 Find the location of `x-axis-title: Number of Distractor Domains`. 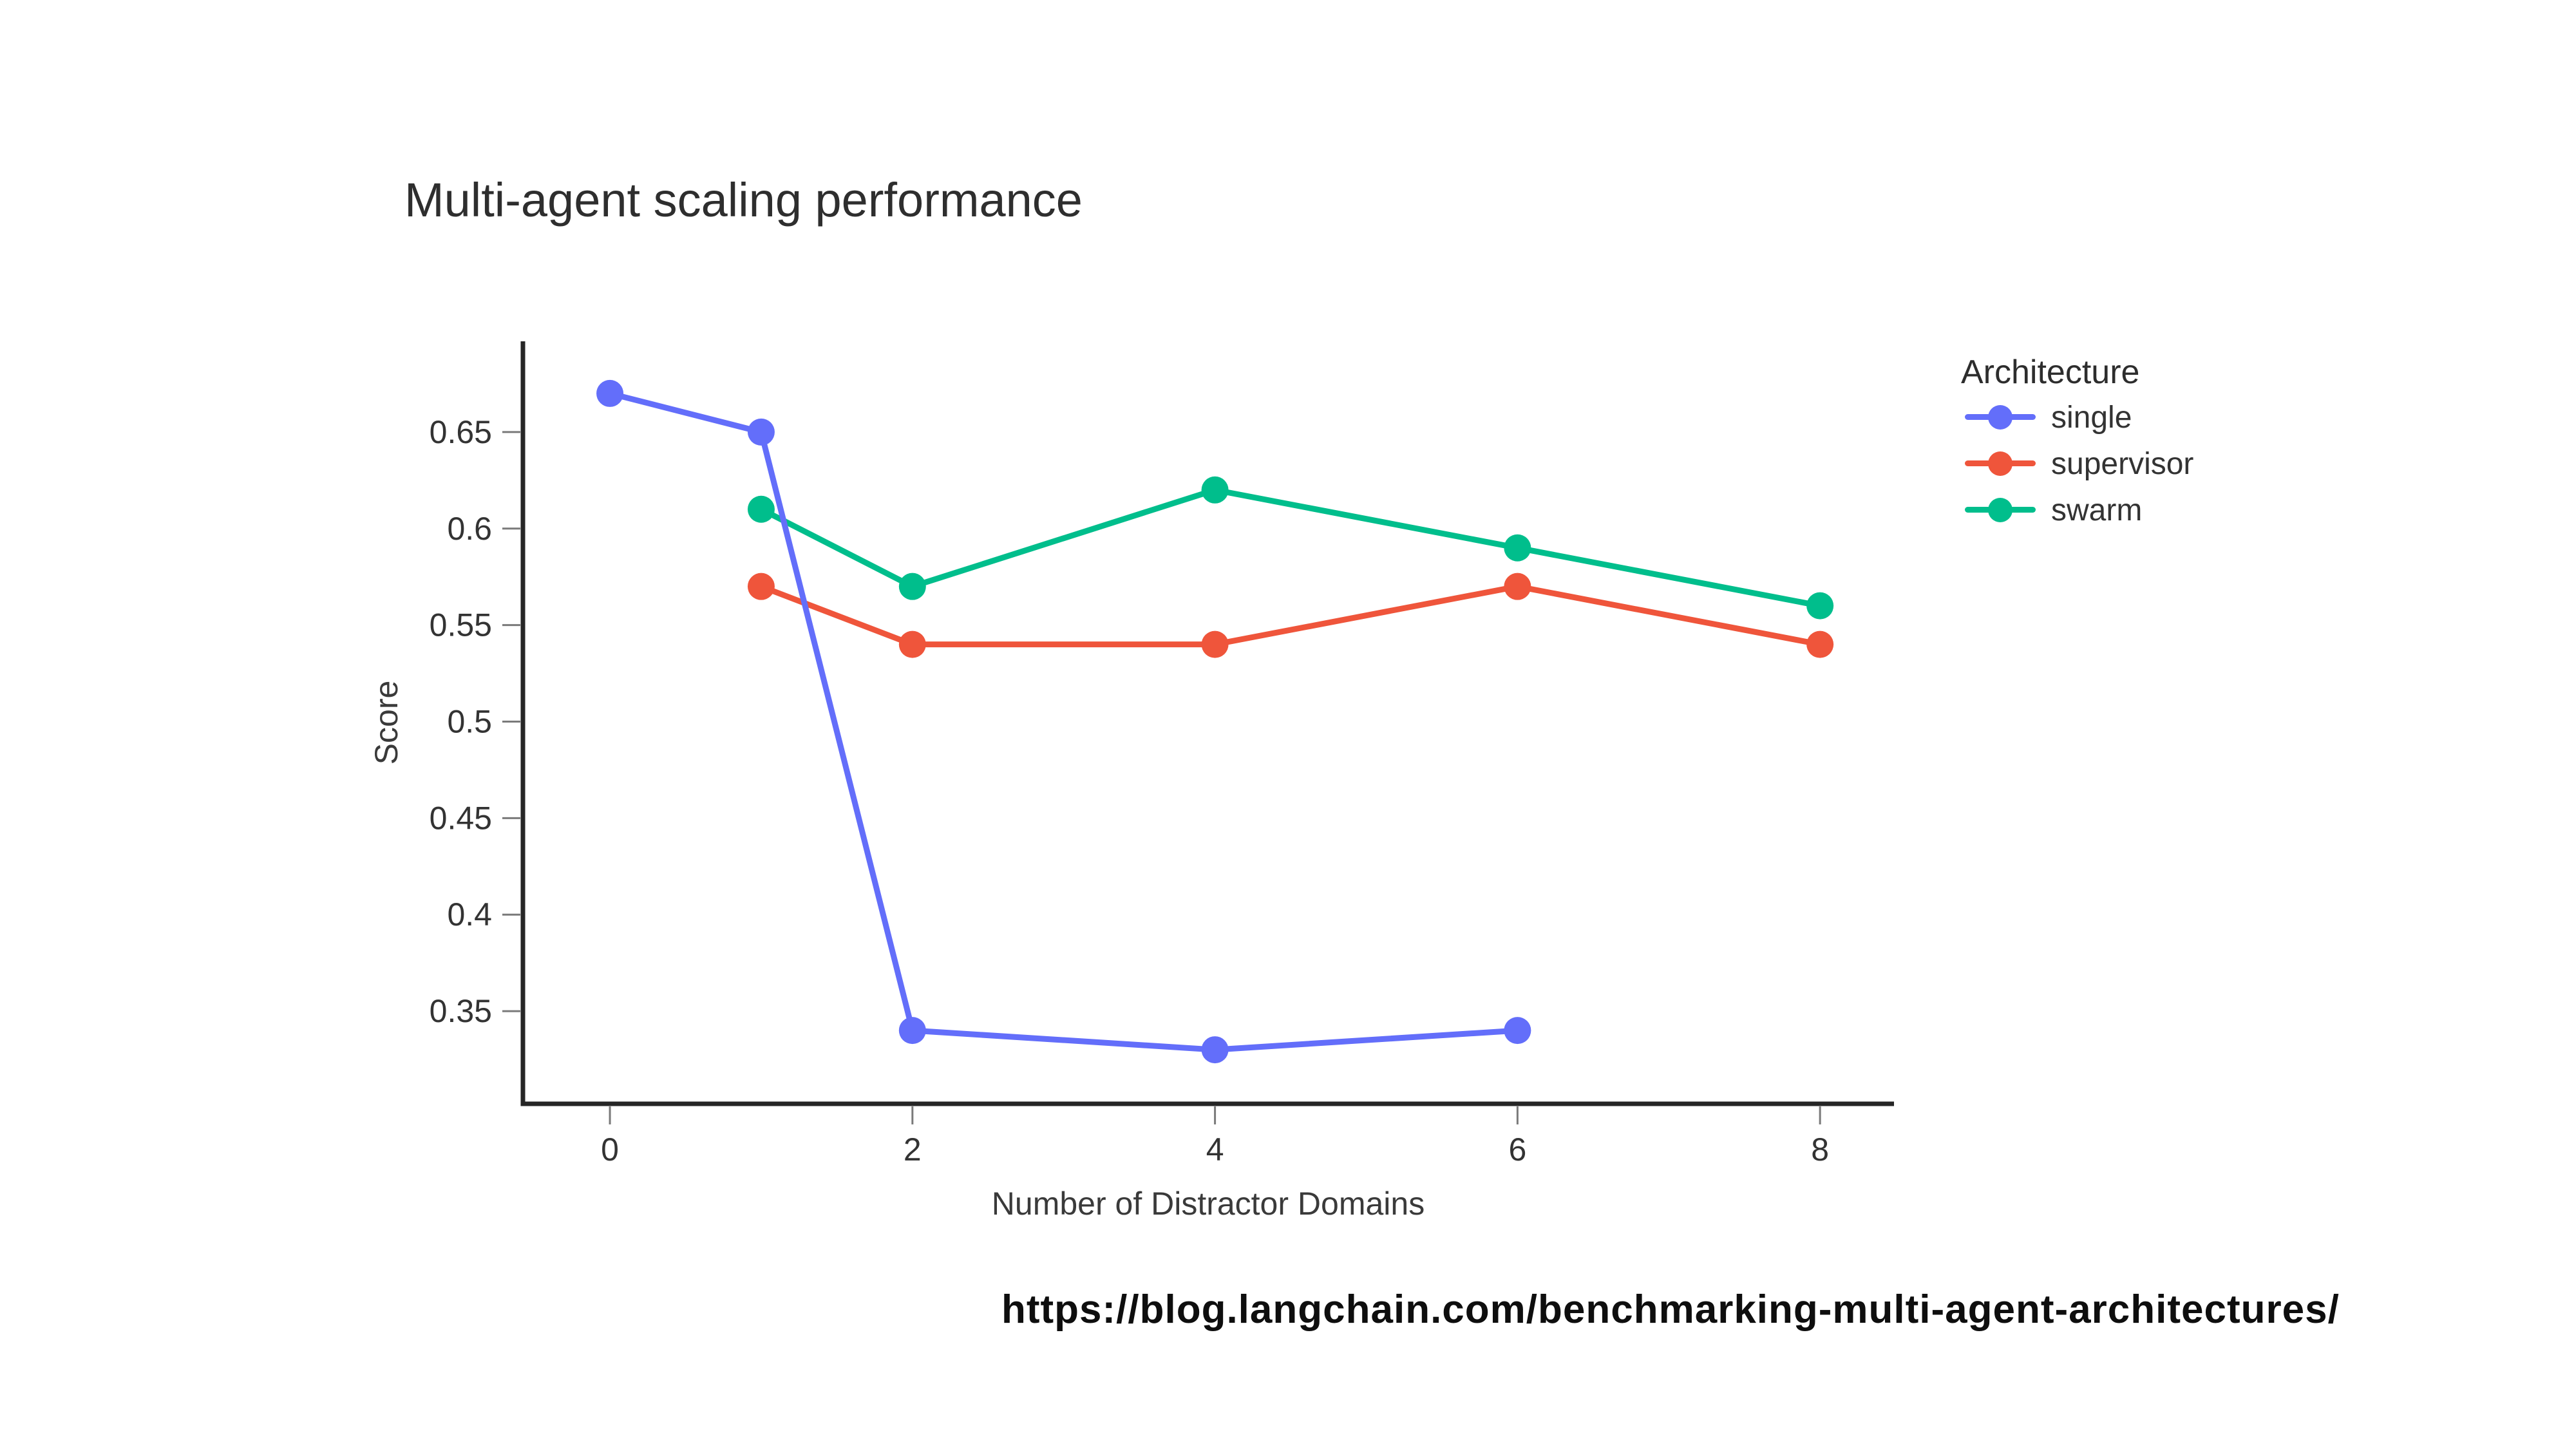

x-axis-title: Number of Distractor Domains is located at coordinates (1208, 1204).